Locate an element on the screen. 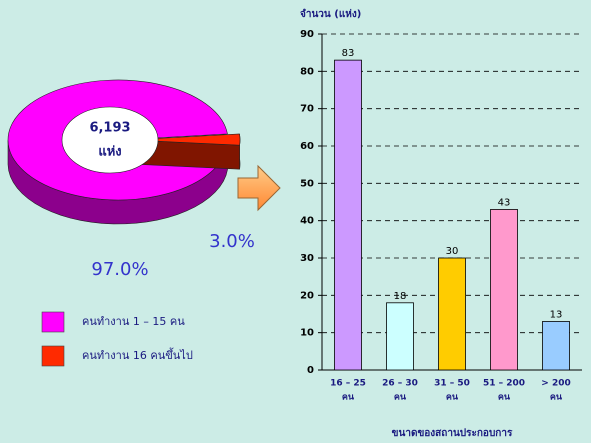  pie-slice is located at coordinates (185, 139).